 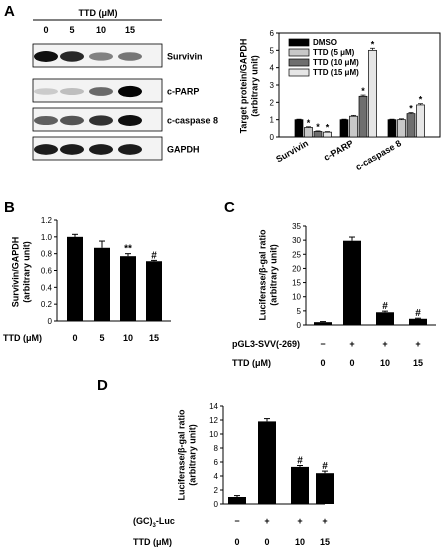 What do you see at coordinates (154, 338) in the screenshot?
I see `x-tick-label: 15` at bounding box center [154, 338].